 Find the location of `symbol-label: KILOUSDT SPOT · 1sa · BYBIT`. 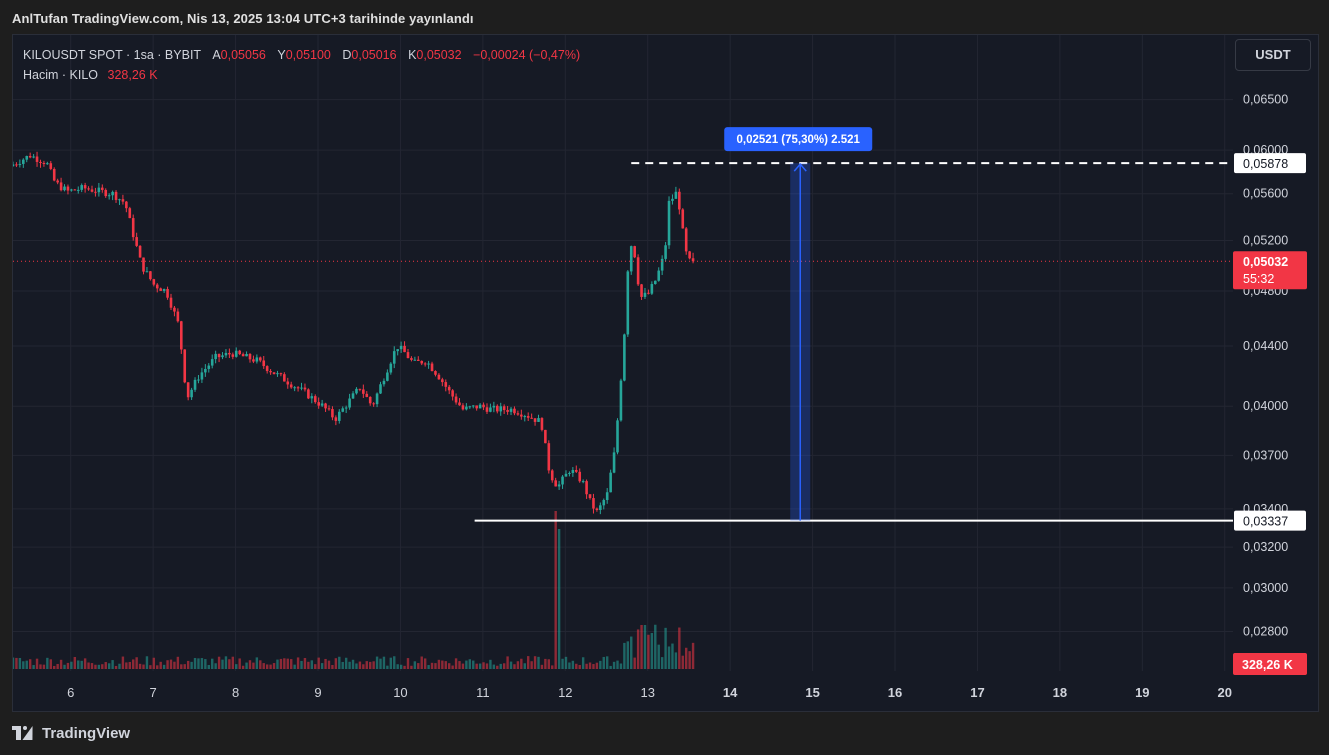

symbol-label: KILOUSDT SPOT · 1sa · BYBIT is located at coordinates (112, 55).